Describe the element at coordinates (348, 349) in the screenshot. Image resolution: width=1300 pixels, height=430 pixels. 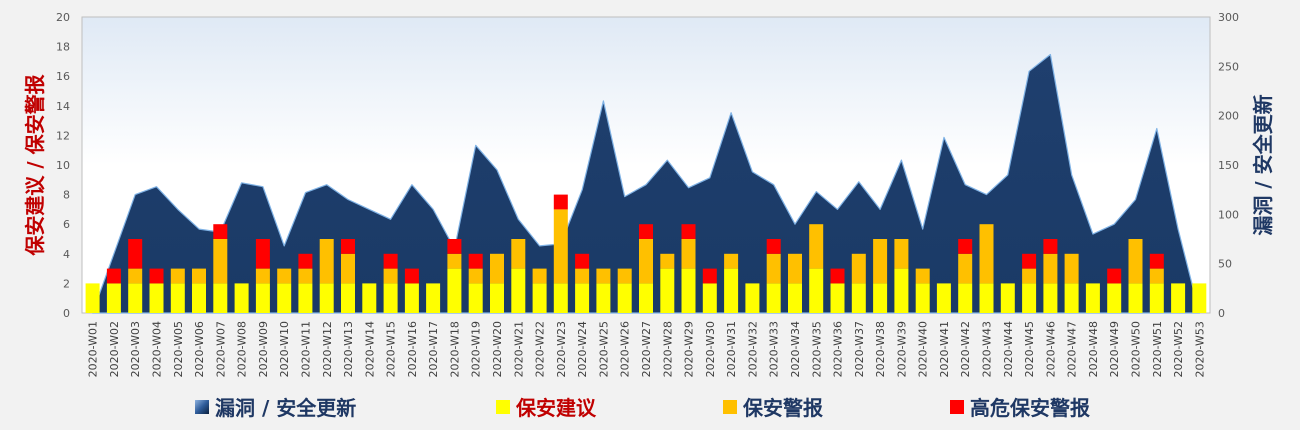
I see `x-tick-label: 2020-W13` at that location.